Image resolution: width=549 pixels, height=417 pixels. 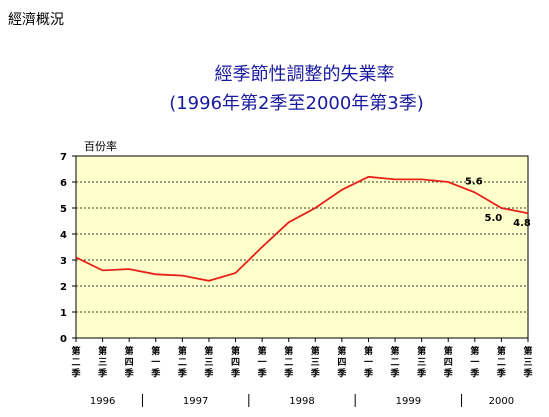 What do you see at coordinates (36, 20) in the screenshot?
I see `page-header: 經濟概況` at bounding box center [36, 20].